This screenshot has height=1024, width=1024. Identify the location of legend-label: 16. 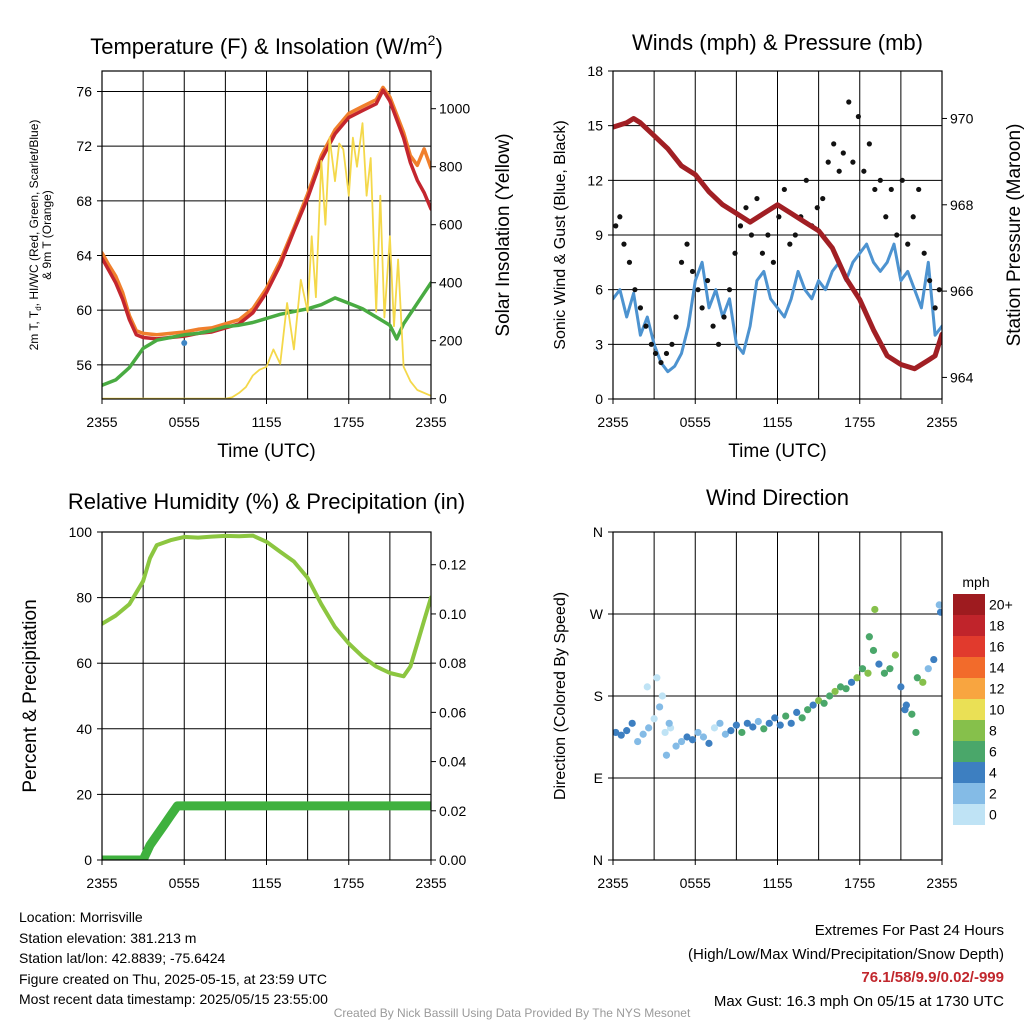
(997, 647).